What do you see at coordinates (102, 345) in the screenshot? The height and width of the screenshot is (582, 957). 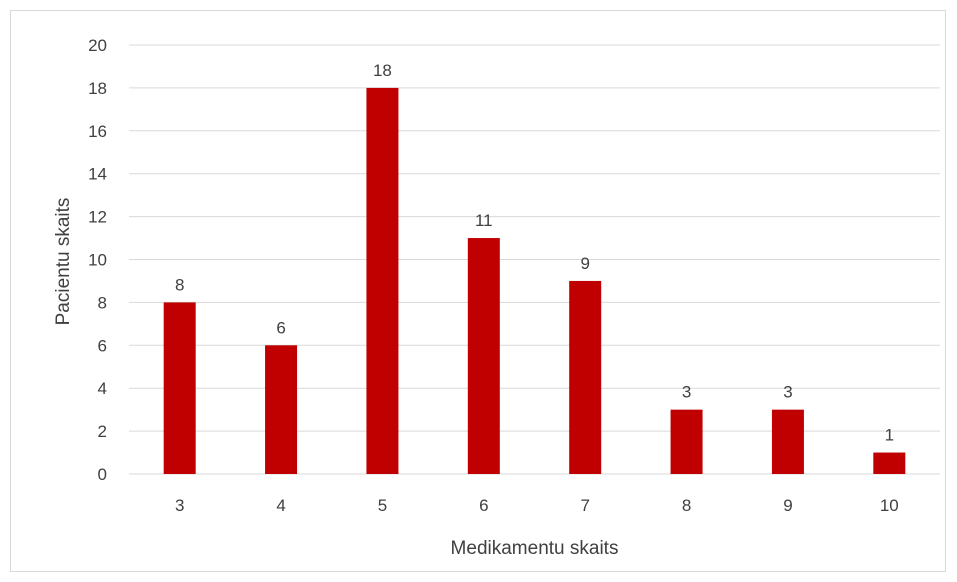 I see `y-tick-label: 6` at bounding box center [102, 345].